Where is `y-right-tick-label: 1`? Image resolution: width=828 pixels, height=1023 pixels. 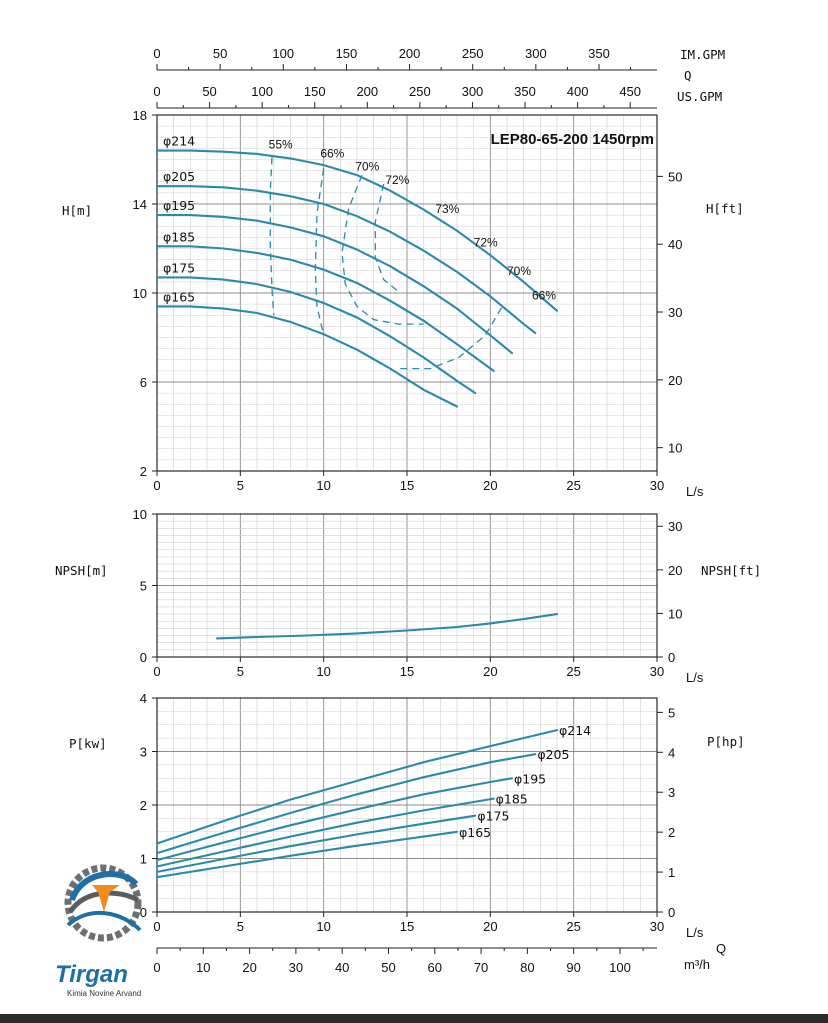
y-right-tick-label: 1 is located at coordinates (671, 872).